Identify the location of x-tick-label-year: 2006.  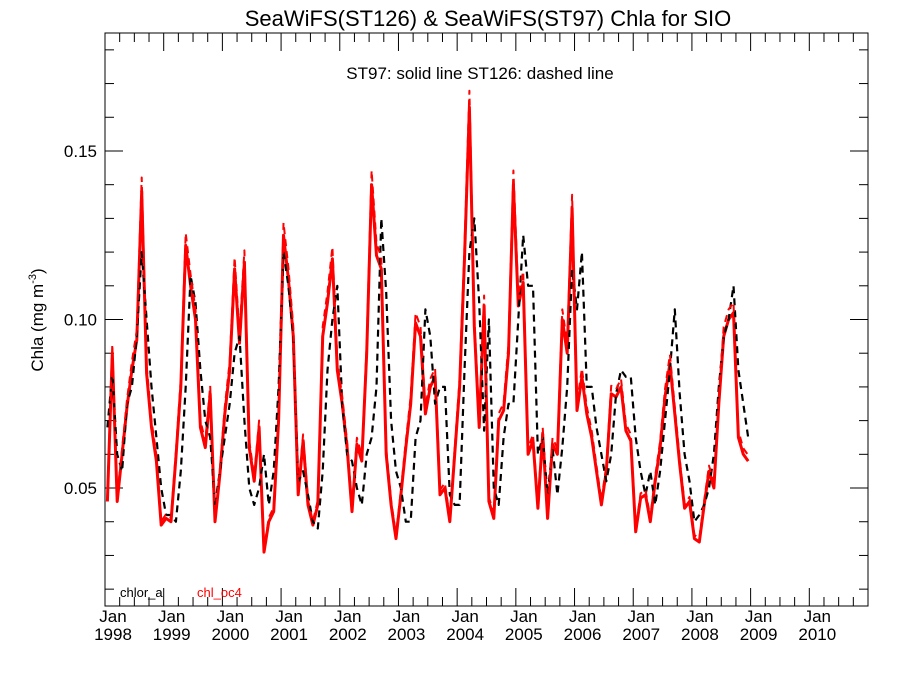
(583, 634).